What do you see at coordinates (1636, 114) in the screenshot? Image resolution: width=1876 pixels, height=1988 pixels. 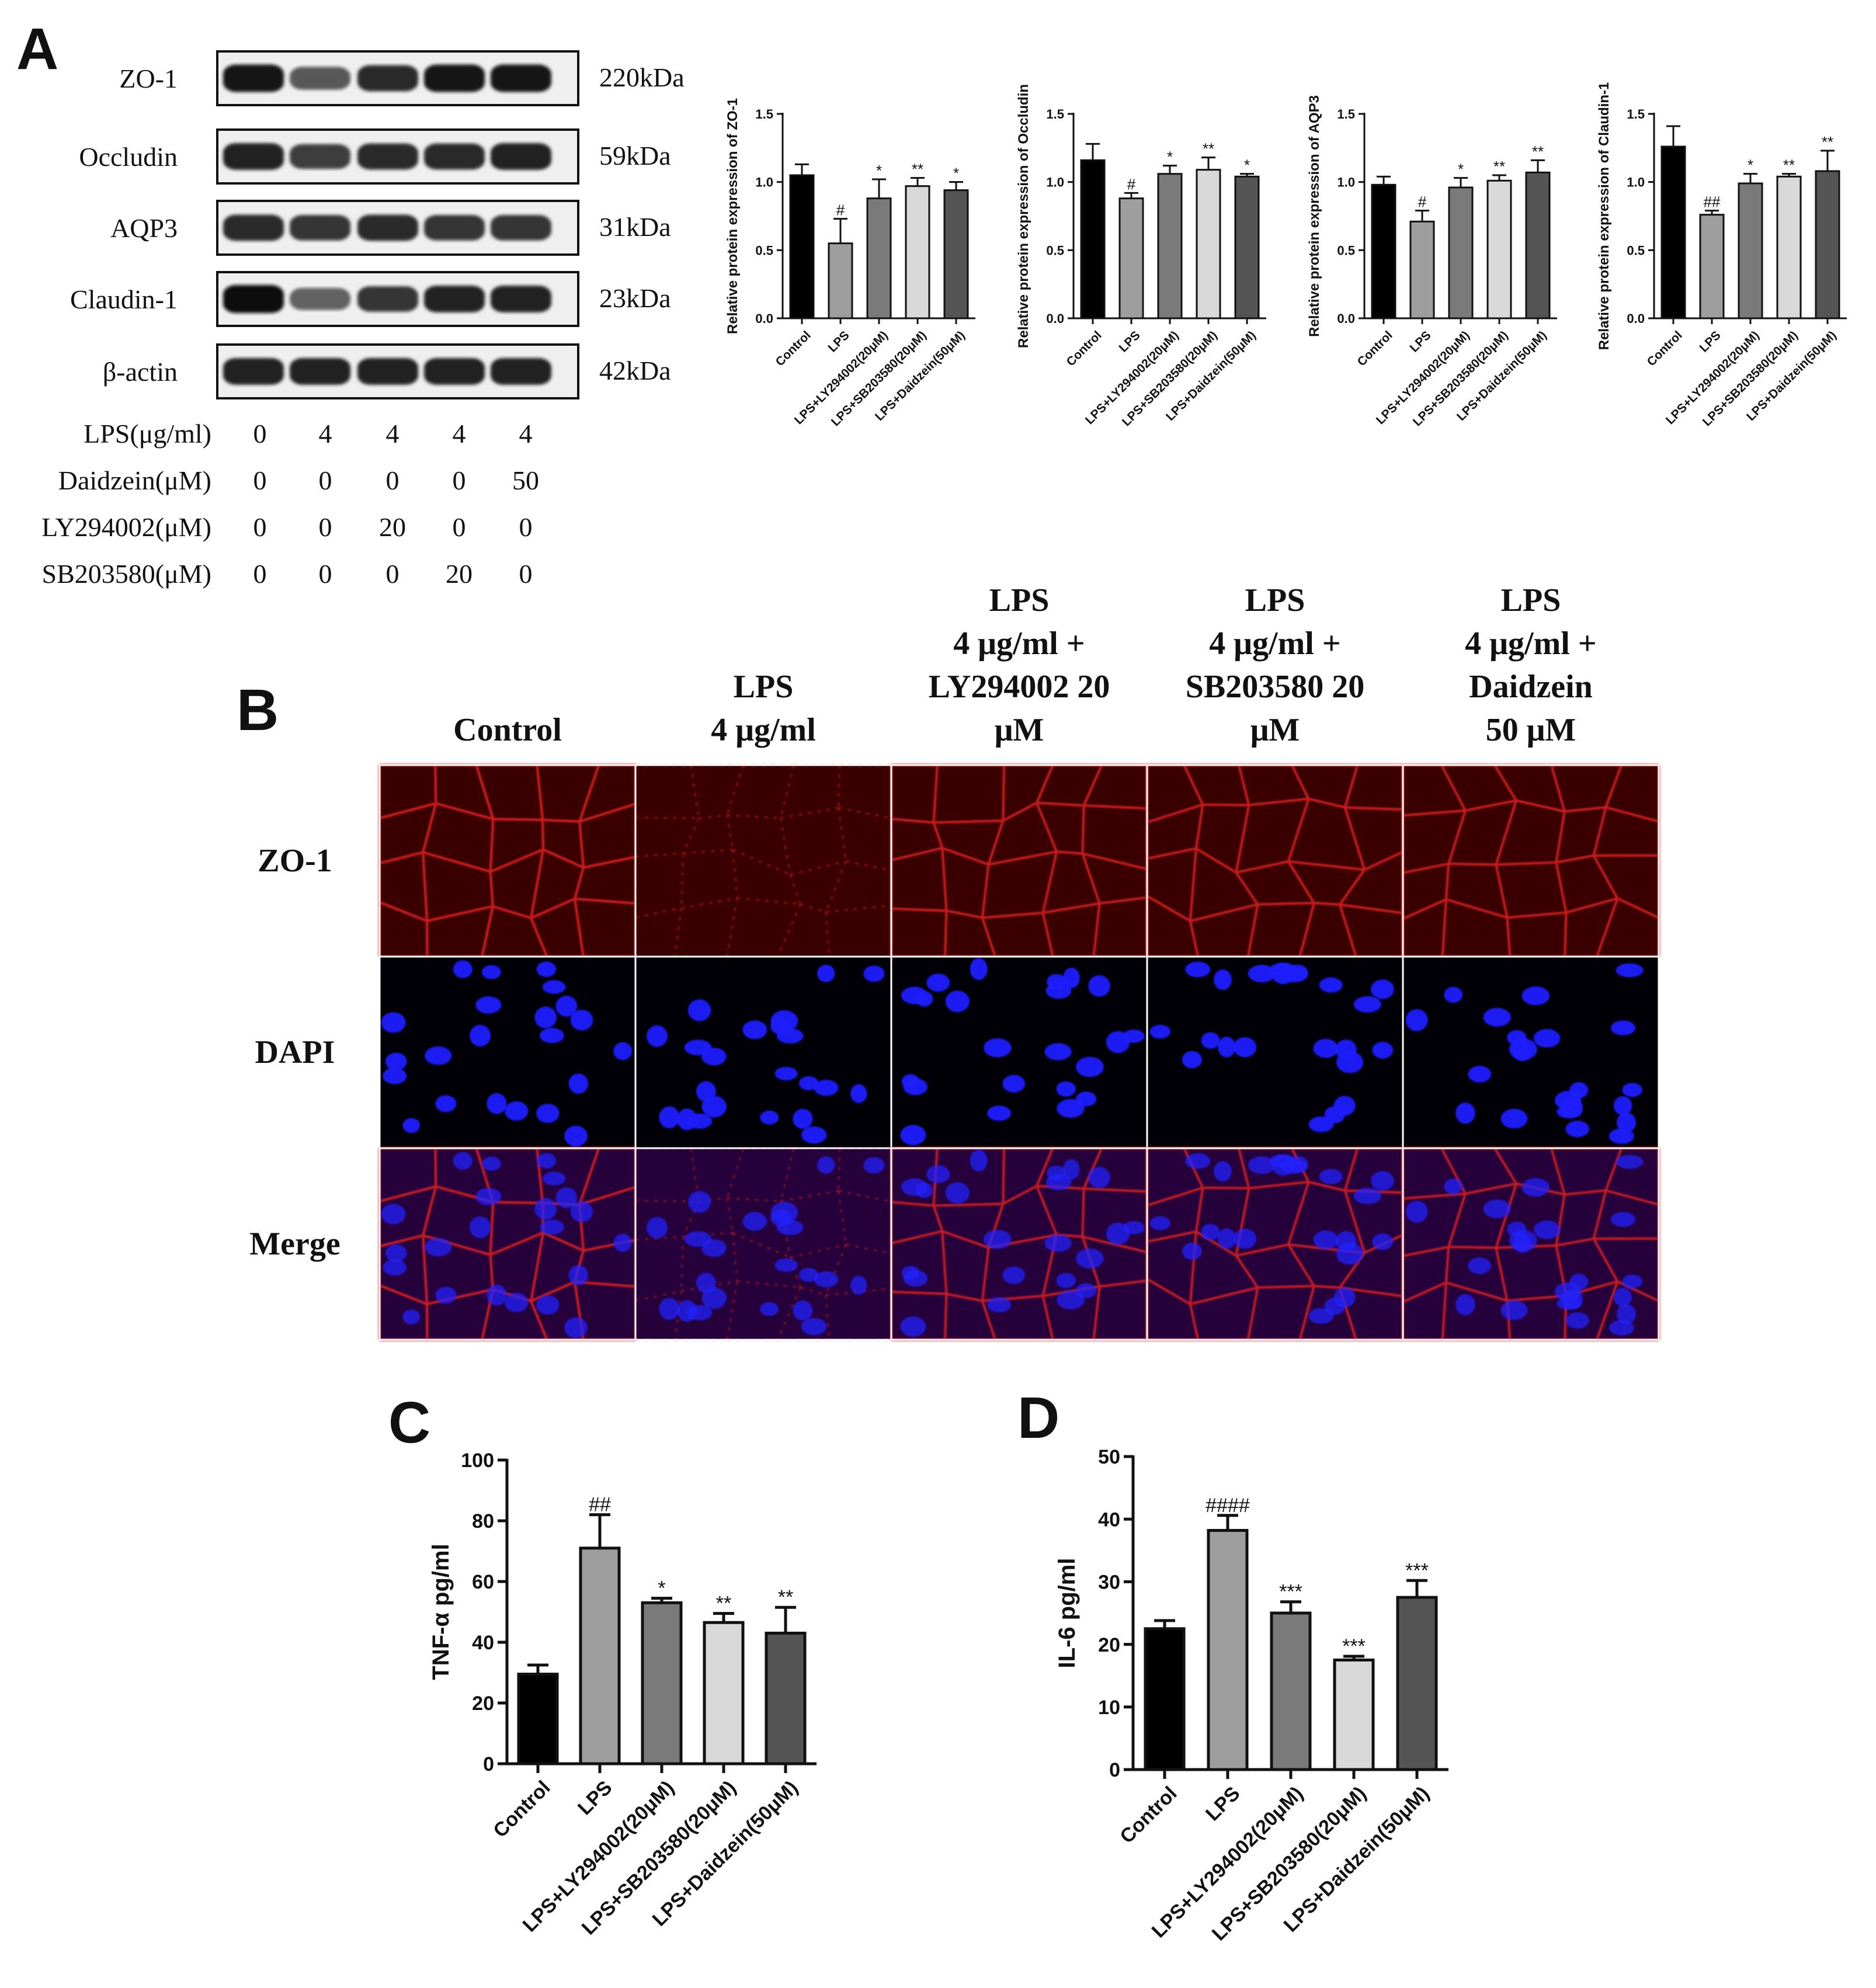 I see `y-tick-label: 1.5` at bounding box center [1636, 114].